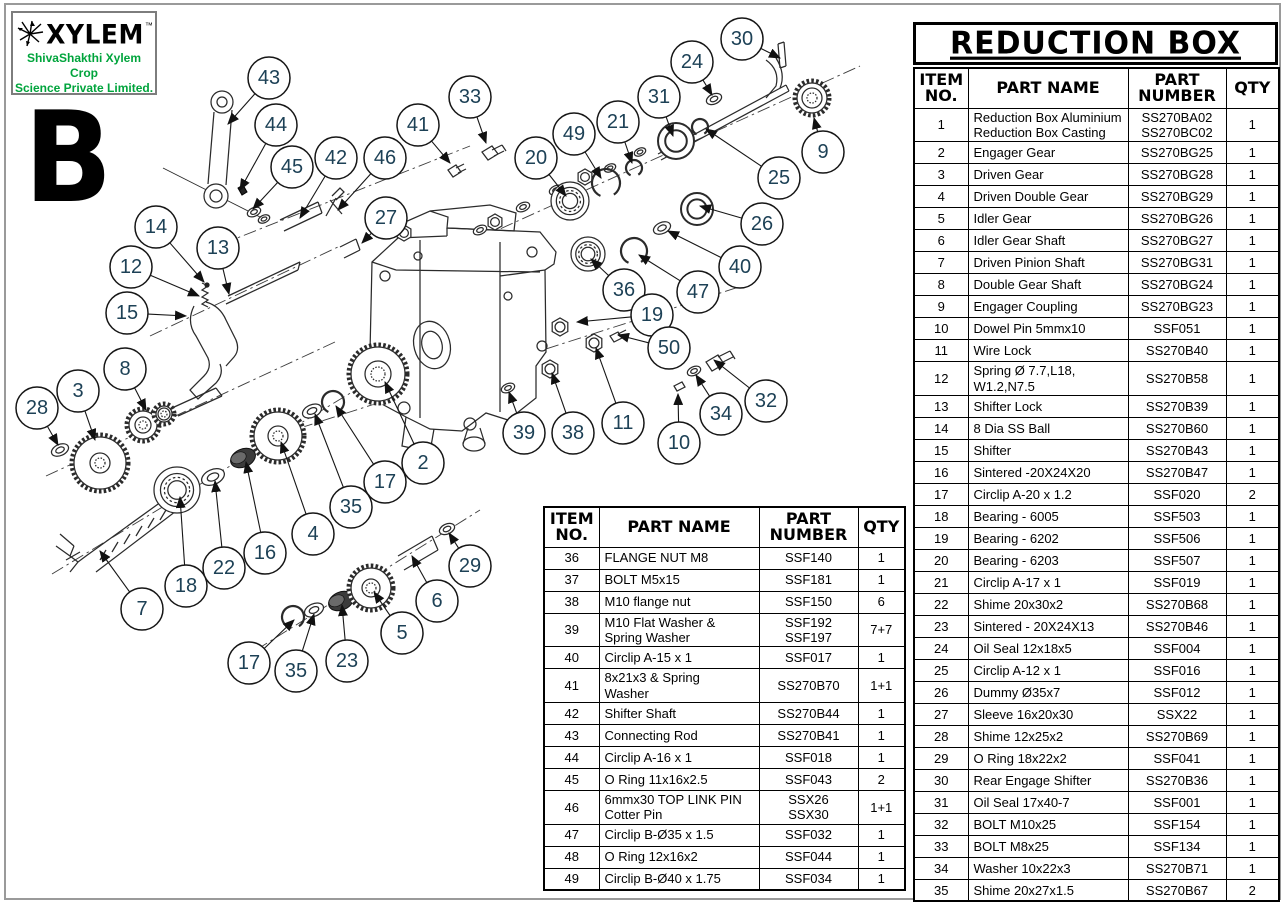  Describe the element at coordinates (724, 685) in the screenshot. I see `table-row: 41 8x21x3 & Spring Washer SS270B70 1+1` at that location.